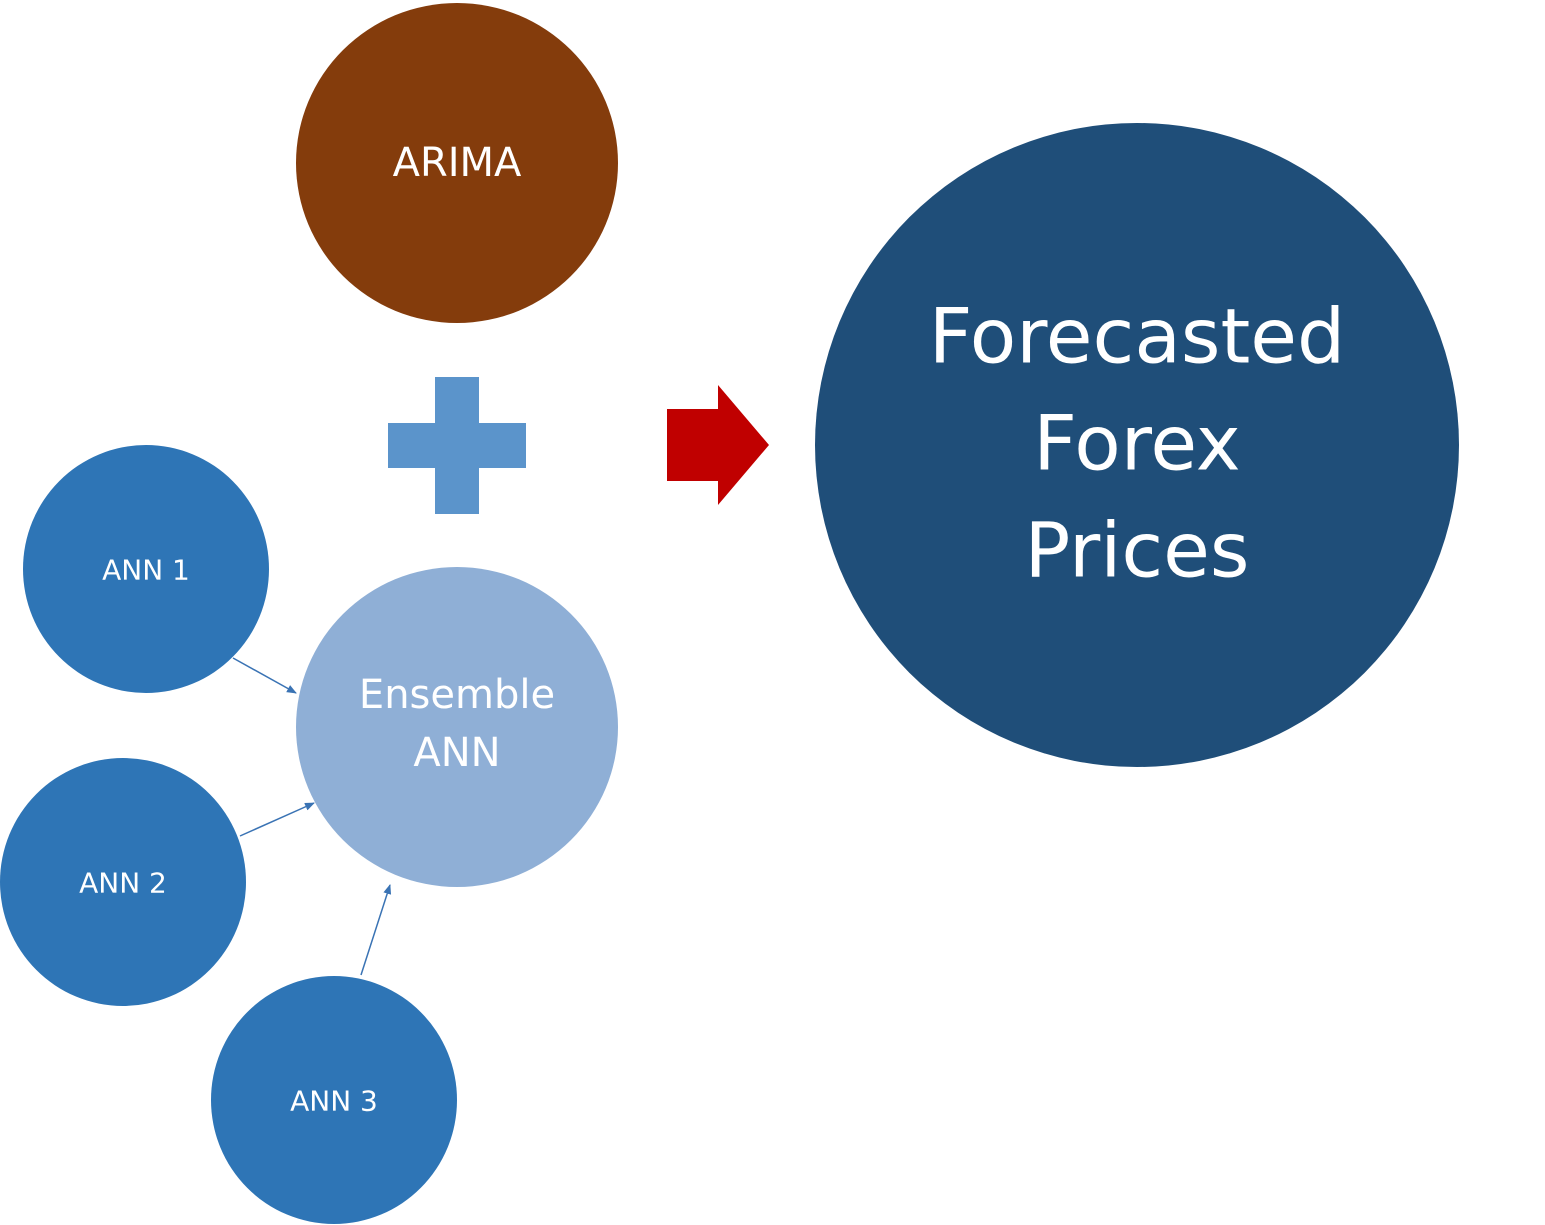 Image resolution: width=1545 pixels, height=1225 pixels. Describe the element at coordinates (456, 753) in the screenshot. I see `ensemble-label-line2: ANN` at that location.